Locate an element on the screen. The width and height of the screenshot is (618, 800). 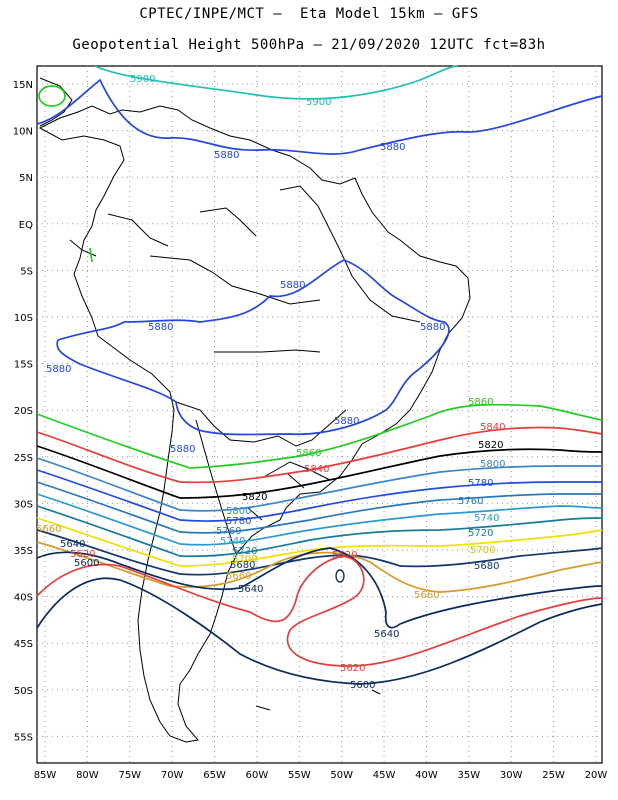
label-5600-a: 5600 is located at coordinates (362, 685).